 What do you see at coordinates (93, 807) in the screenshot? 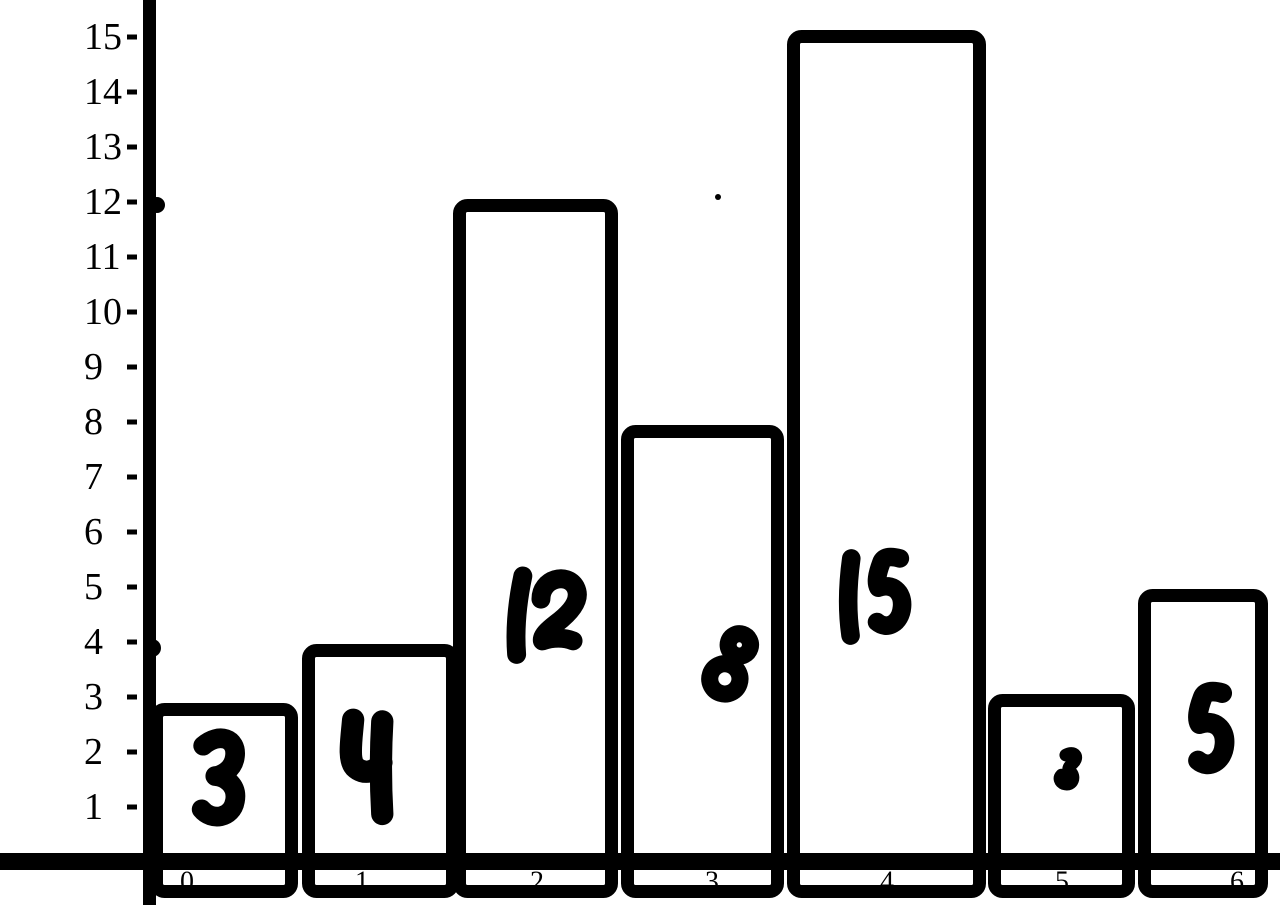
I see `y-tick-label-1: 1` at bounding box center [93, 807].